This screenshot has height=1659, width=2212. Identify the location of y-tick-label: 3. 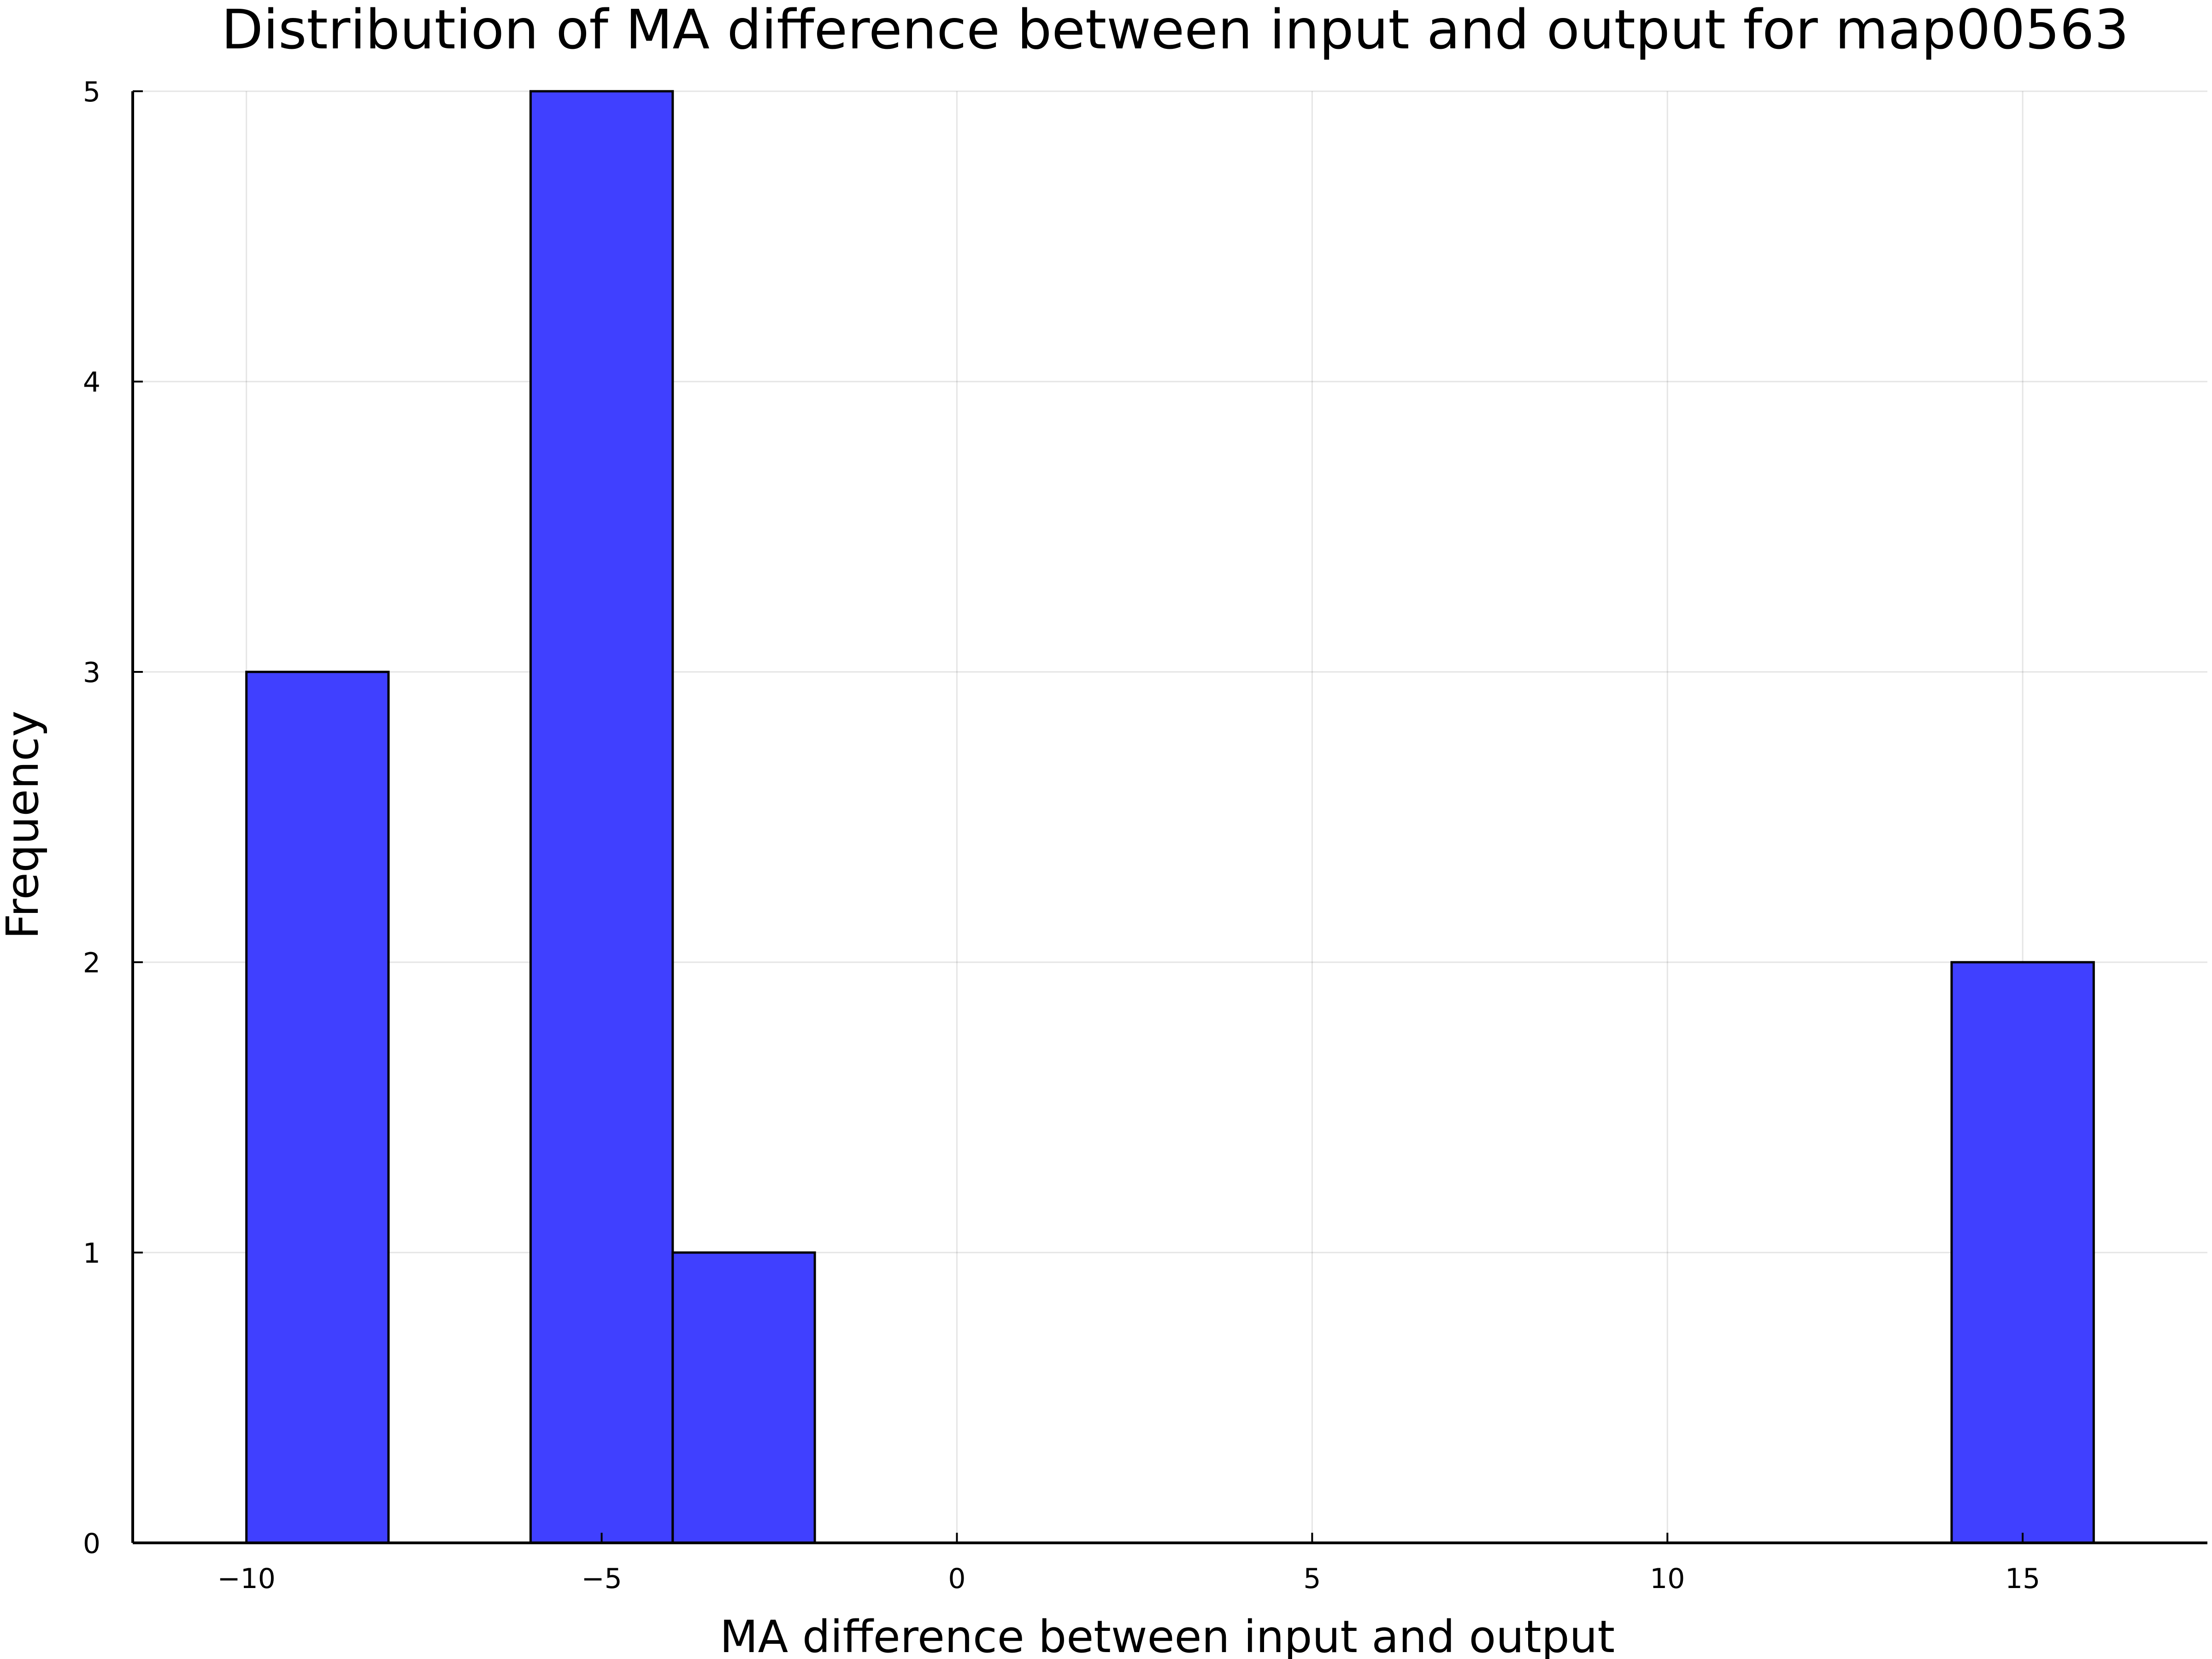
(91, 673).